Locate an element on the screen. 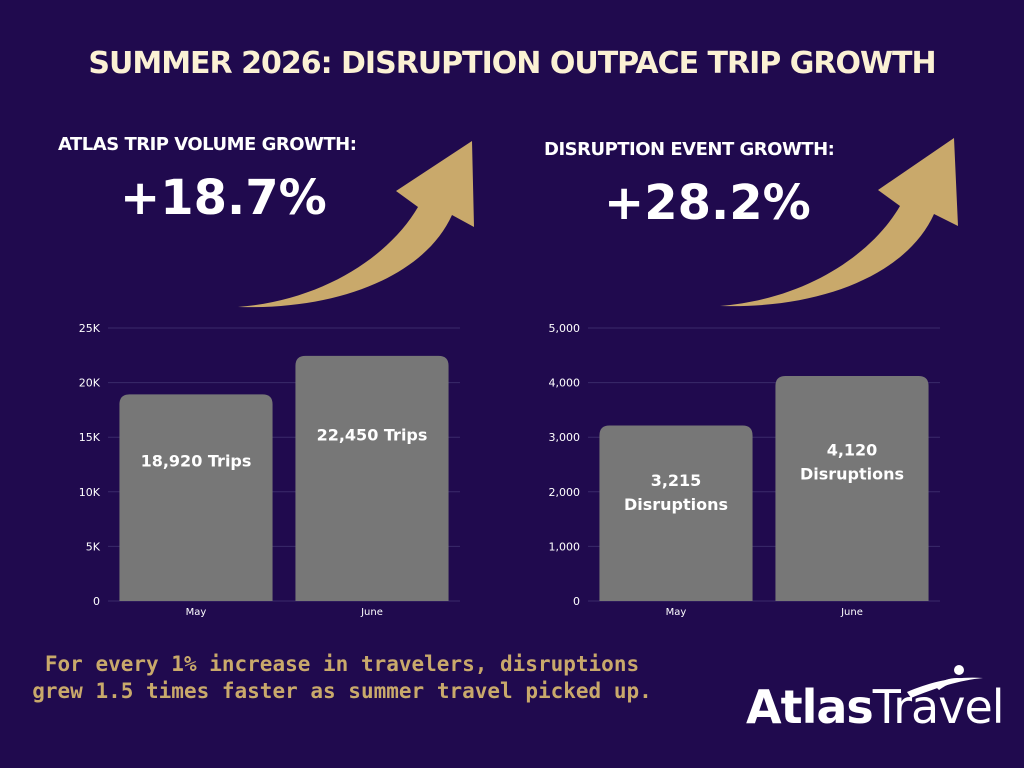  y-tick-label: 4,000 is located at coordinates (565, 383).